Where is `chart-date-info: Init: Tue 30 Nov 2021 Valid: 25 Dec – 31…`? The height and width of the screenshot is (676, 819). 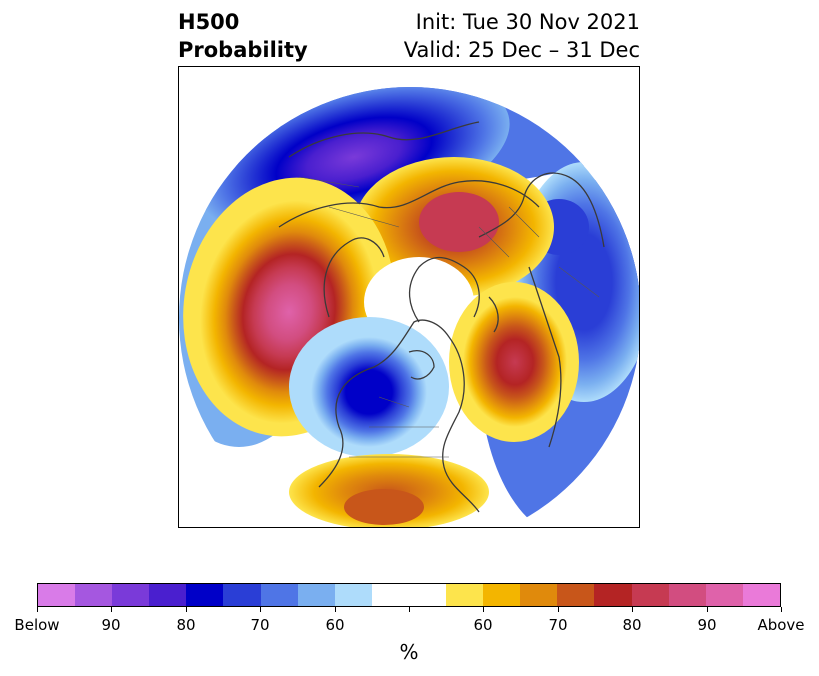
chart-date-info: Init: Tue 30 Nov 2021 Valid: 25 Dec – 31… is located at coordinates (522, 36).